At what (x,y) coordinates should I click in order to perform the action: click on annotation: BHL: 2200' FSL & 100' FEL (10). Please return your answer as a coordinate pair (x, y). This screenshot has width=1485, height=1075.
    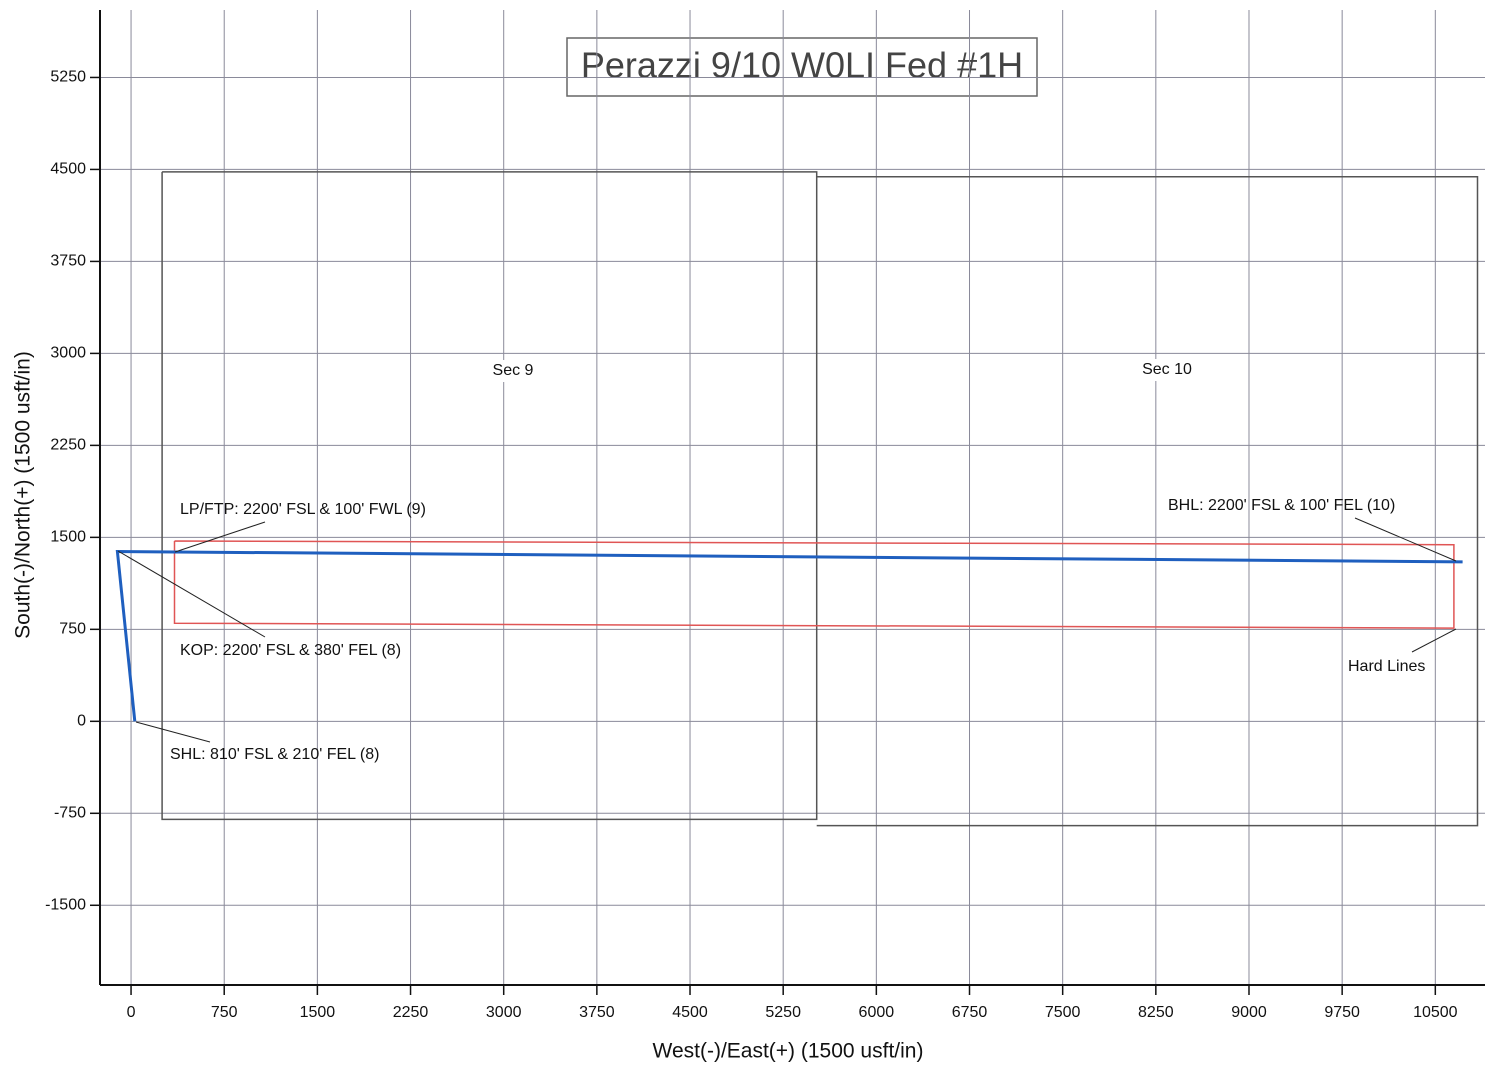
    Looking at the image, I should click on (1281, 505).